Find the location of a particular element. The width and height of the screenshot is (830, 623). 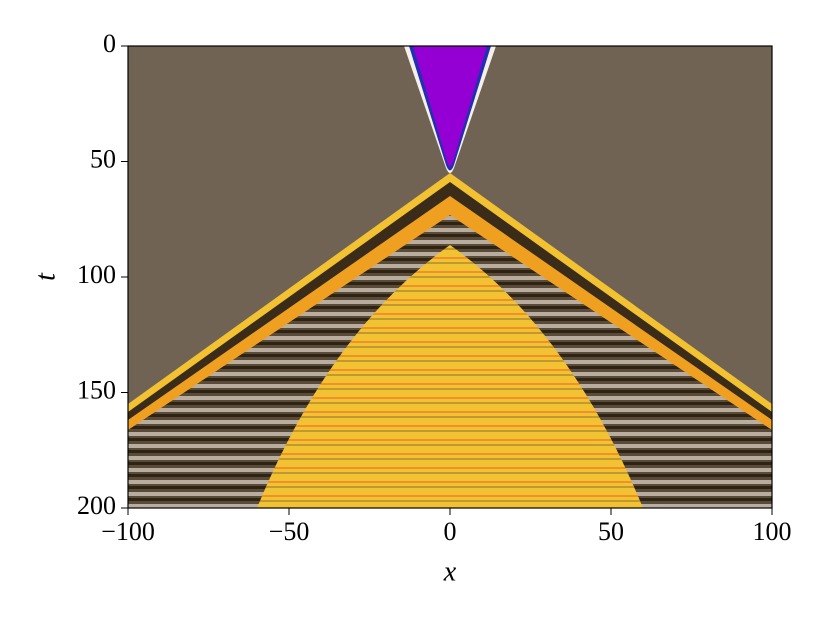

y-tick-label: 50 is located at coordinates (103, 158).